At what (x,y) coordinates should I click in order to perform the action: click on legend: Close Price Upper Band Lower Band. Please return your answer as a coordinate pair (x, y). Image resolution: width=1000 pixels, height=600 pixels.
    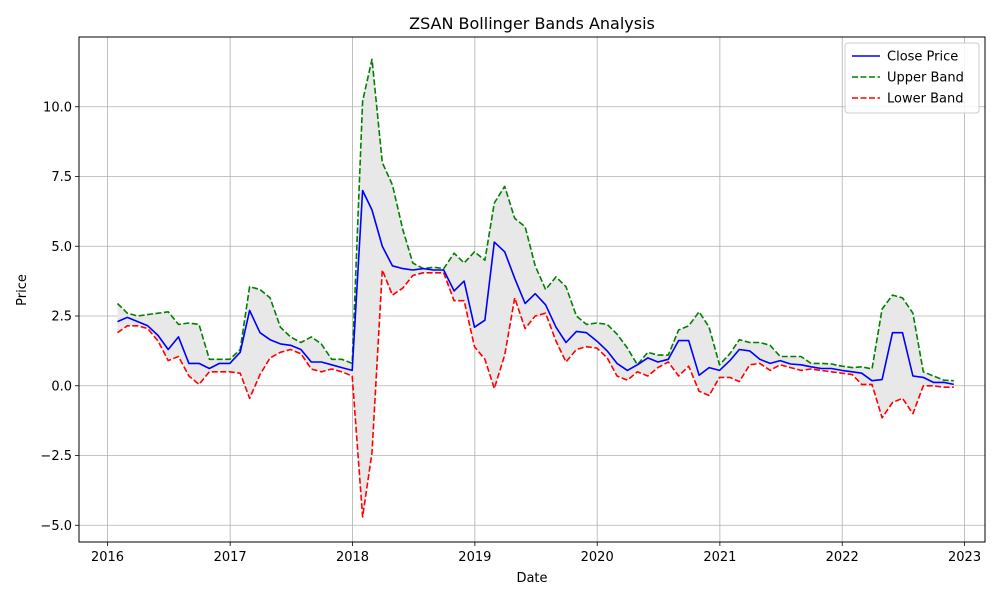
    Looking at the image, I should click on (912, 78).